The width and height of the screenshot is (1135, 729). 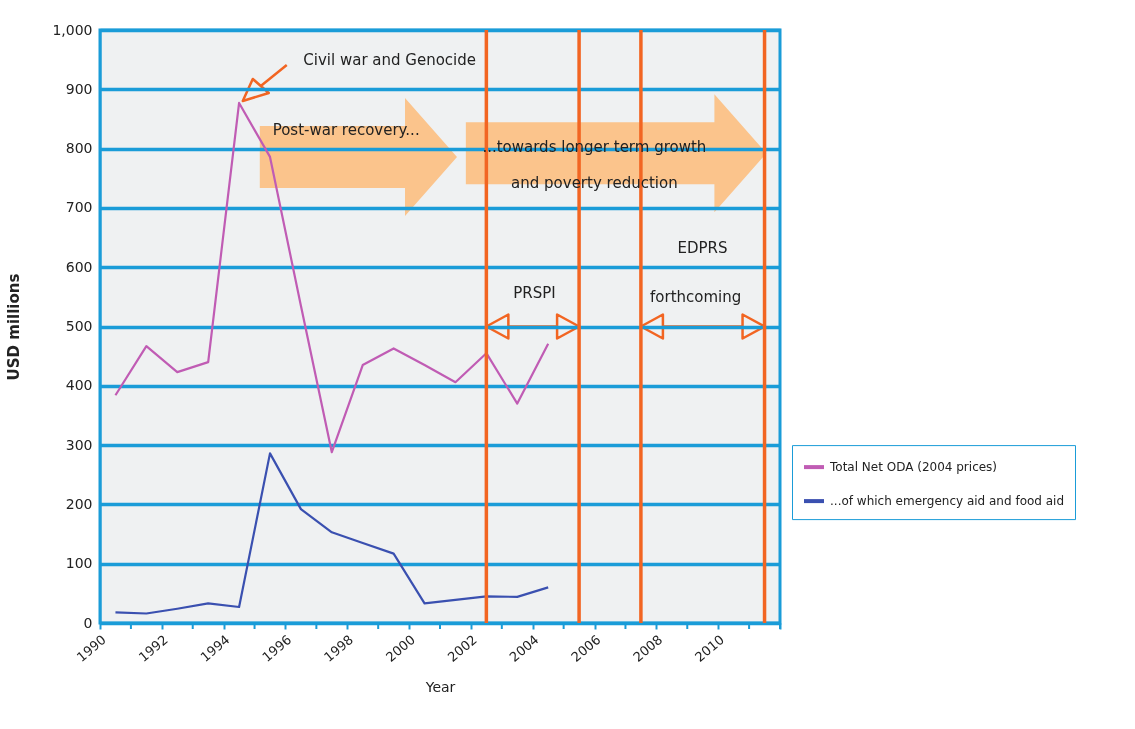 I want to click on y-tick-label: 500, so click(x=79, y=326).